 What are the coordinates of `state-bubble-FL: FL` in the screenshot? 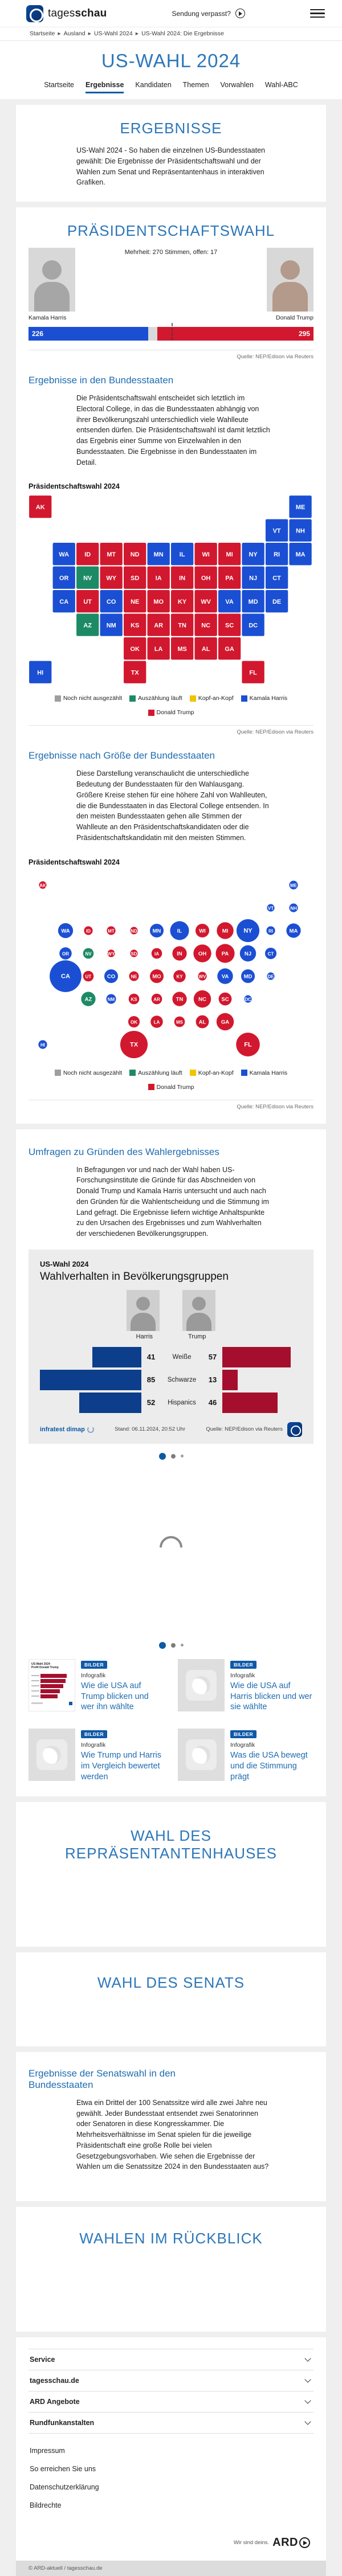 It's located at (248, 1044).